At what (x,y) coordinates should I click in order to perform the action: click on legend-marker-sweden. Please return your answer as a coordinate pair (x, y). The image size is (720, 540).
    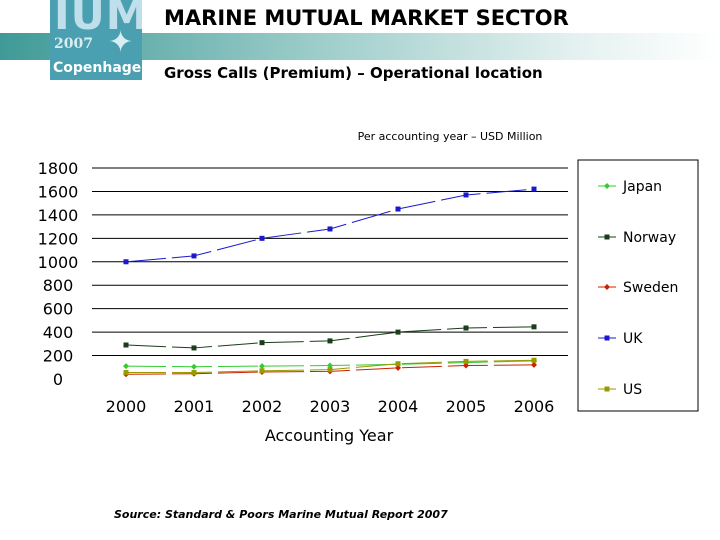
    Looking at the image, I should click on (607, 287).